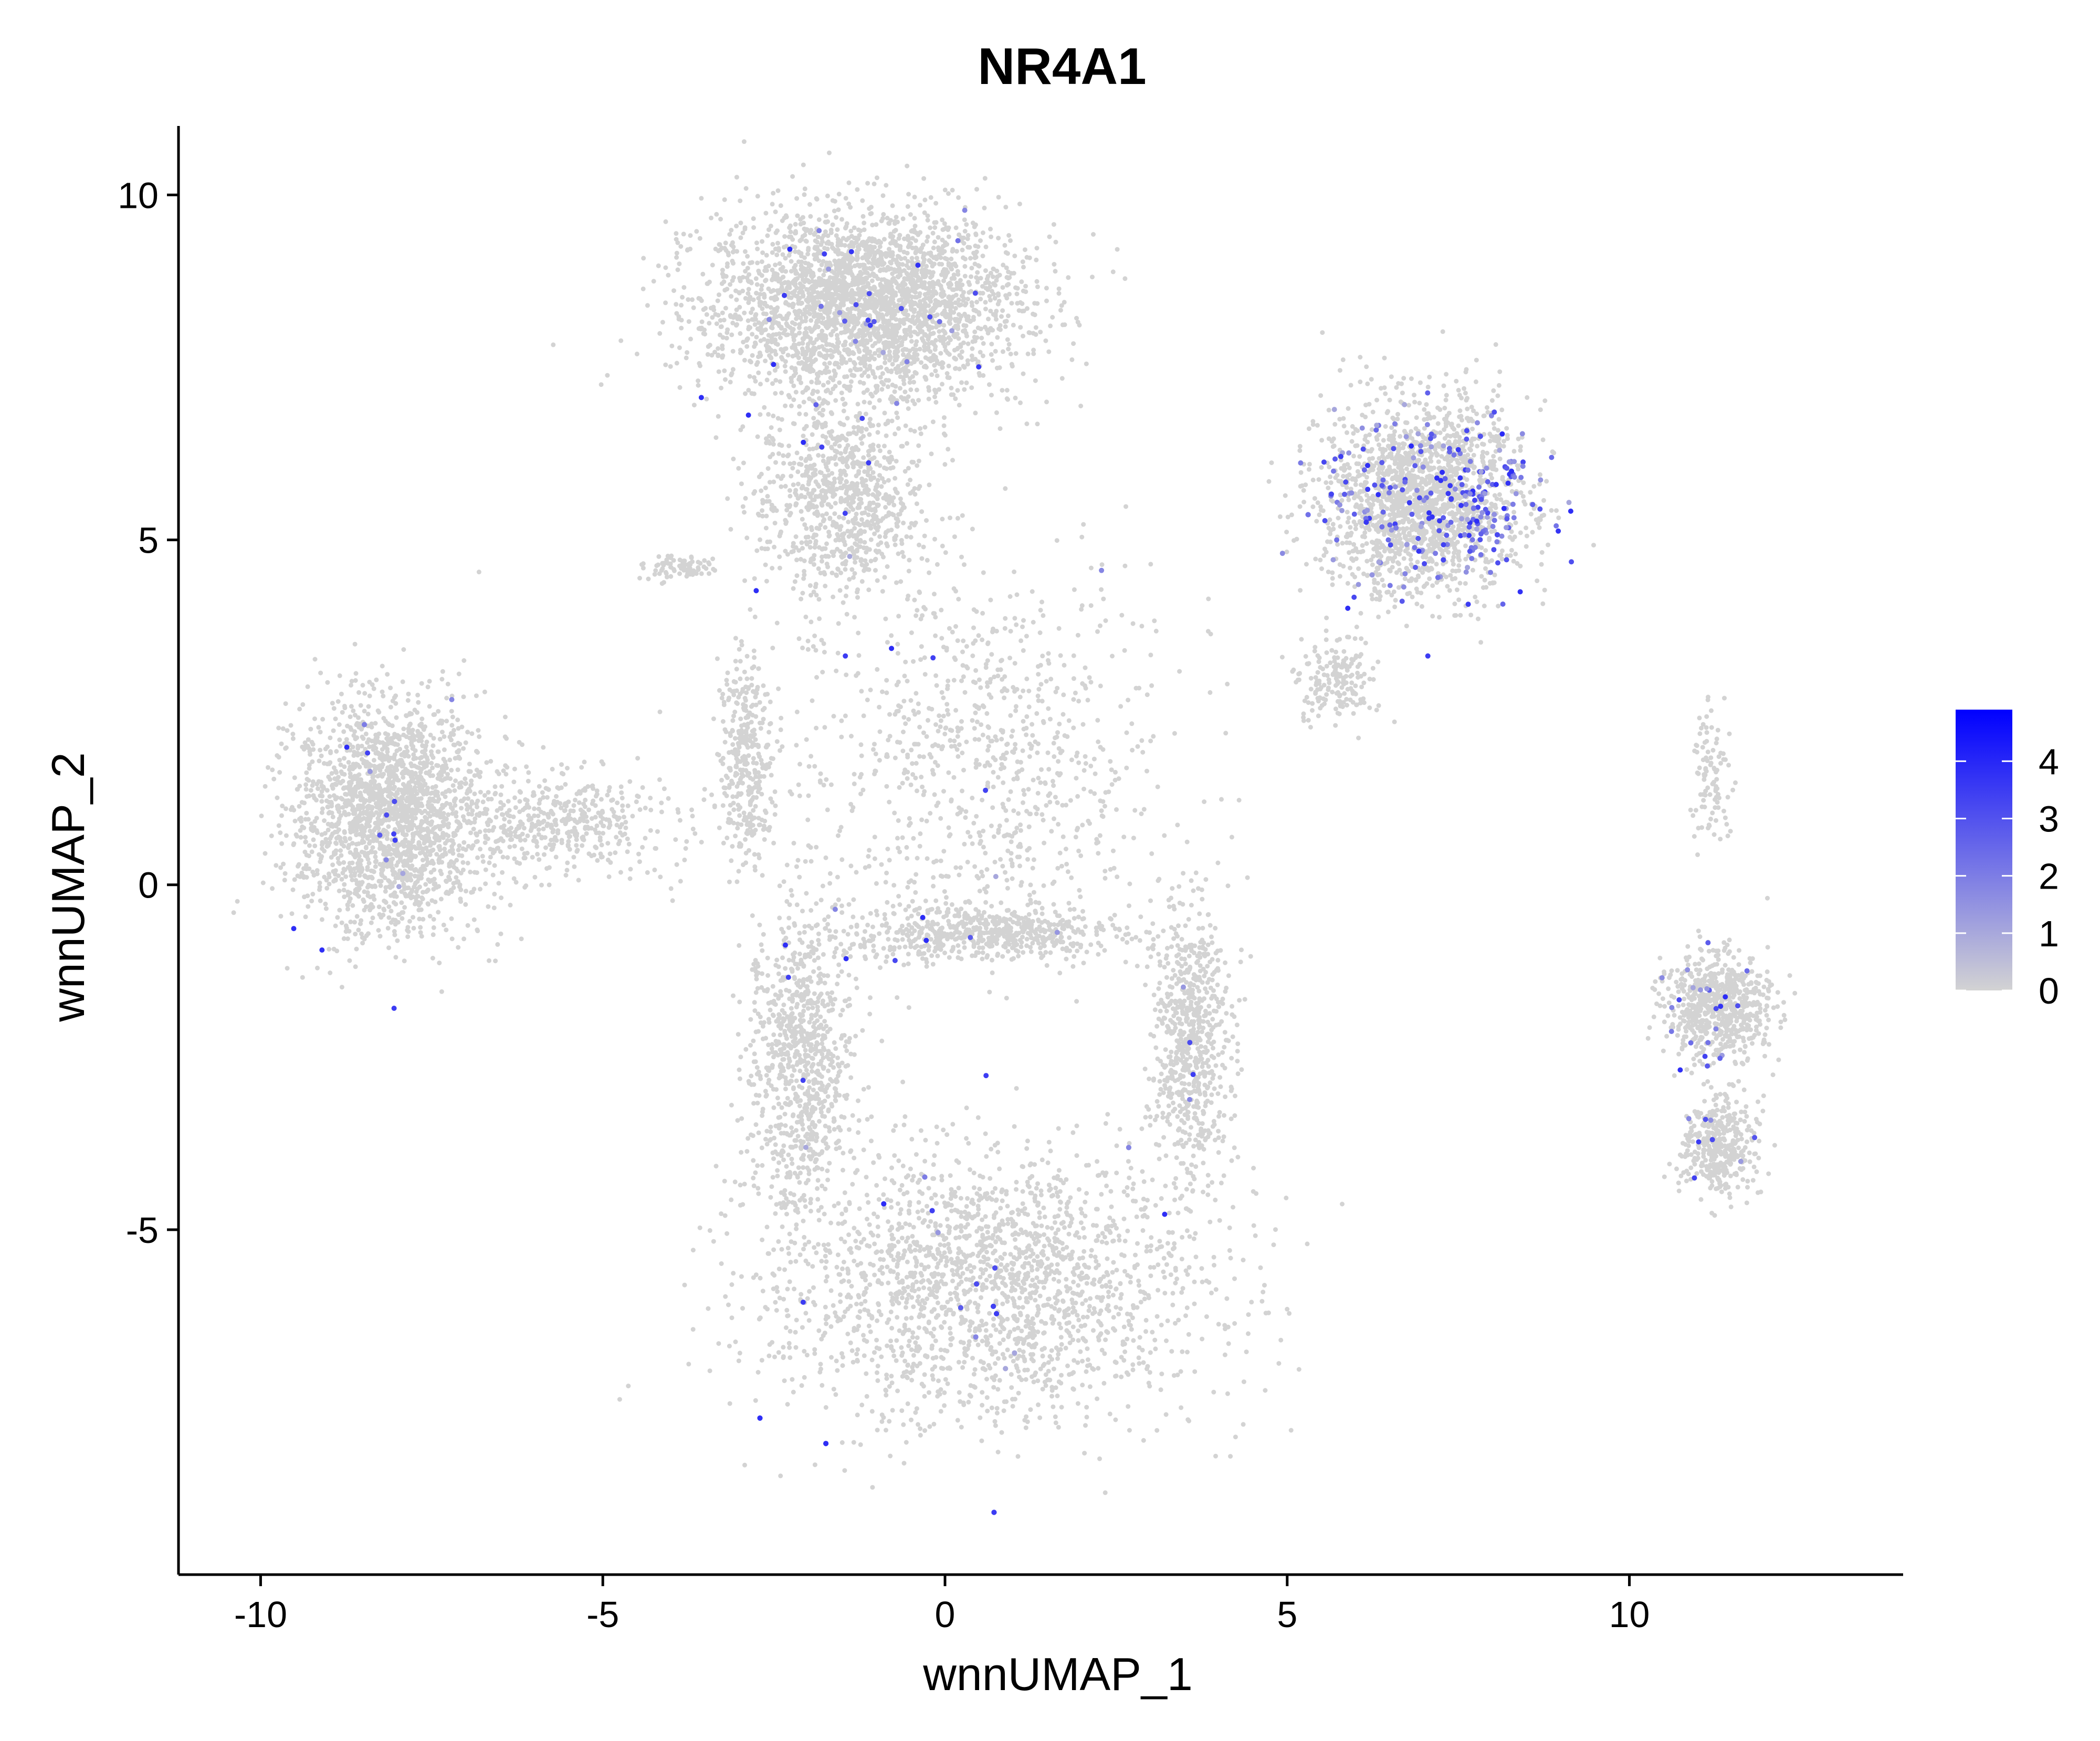 The image size is (2100, 1741). What do you see at coordinates (2049, 877) in the screenshot?
I see `legend-tick-label: 2` at bounding box center [2049, 877].